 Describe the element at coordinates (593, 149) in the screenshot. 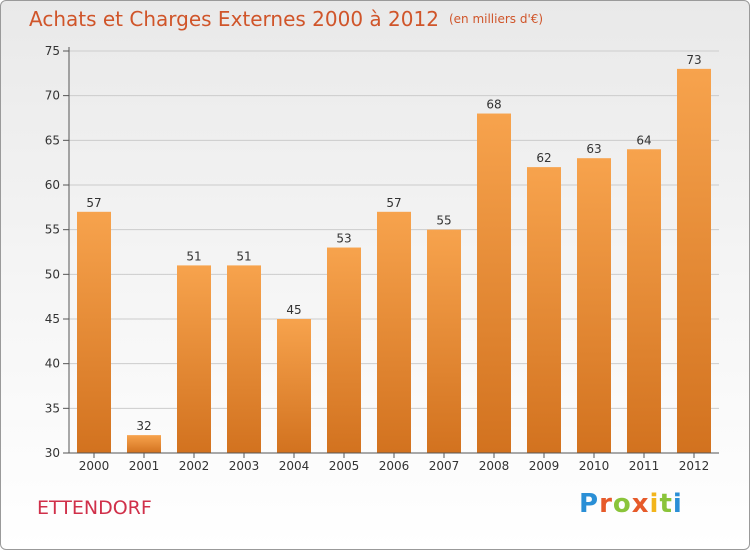

I see `data-label: 63` at that location.